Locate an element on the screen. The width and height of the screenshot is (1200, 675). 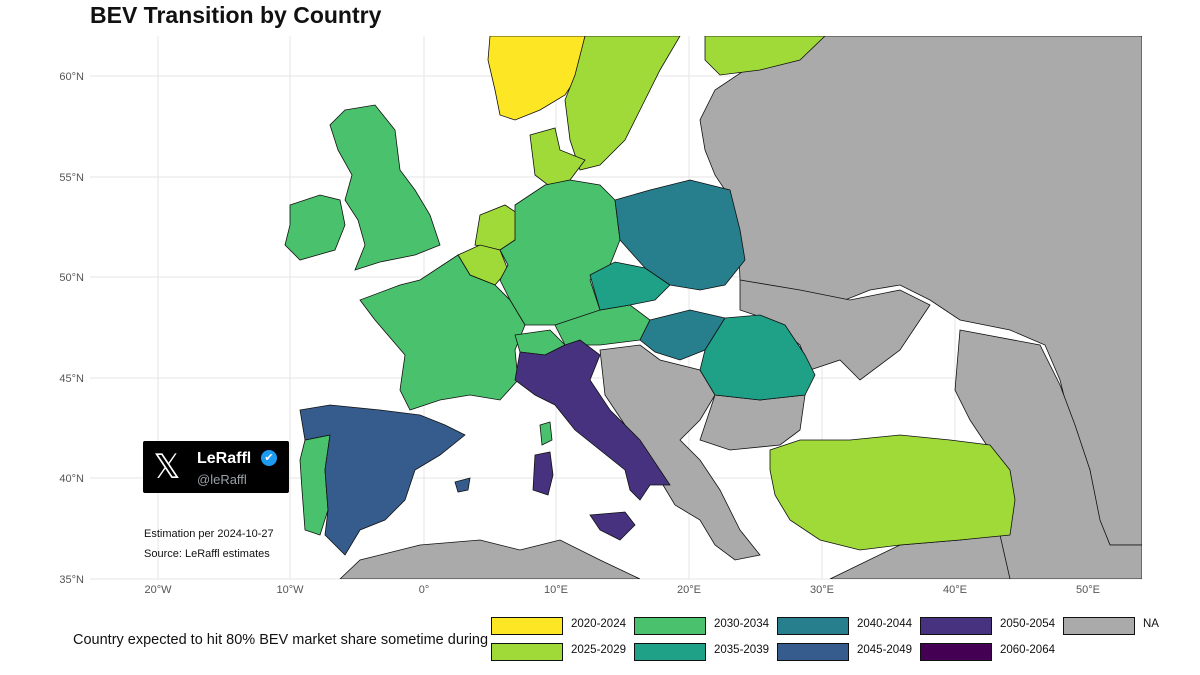
lon-label: 10°E is located at coordinates (556, 590).